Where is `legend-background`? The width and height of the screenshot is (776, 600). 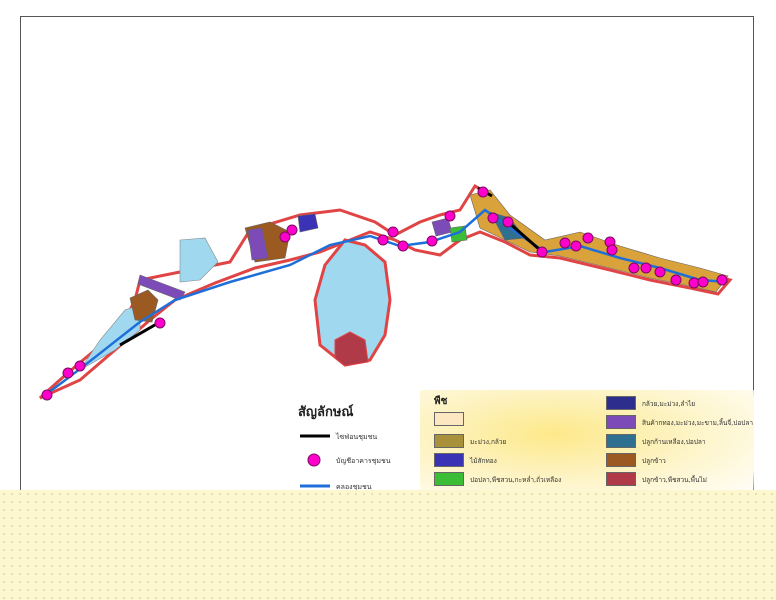 legend-background is located at coordinates (587, 445).